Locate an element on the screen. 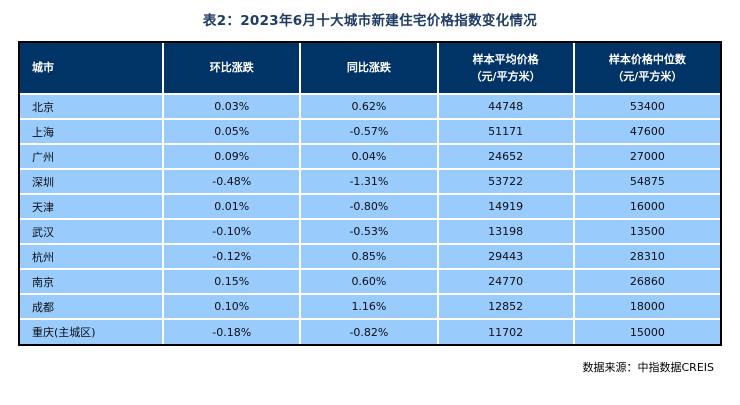 This screenshot has width=740, height=405. table-row-nanjing: 南京 0.15% 0.60% 24770 26860 is located at coordinates (370, 281).